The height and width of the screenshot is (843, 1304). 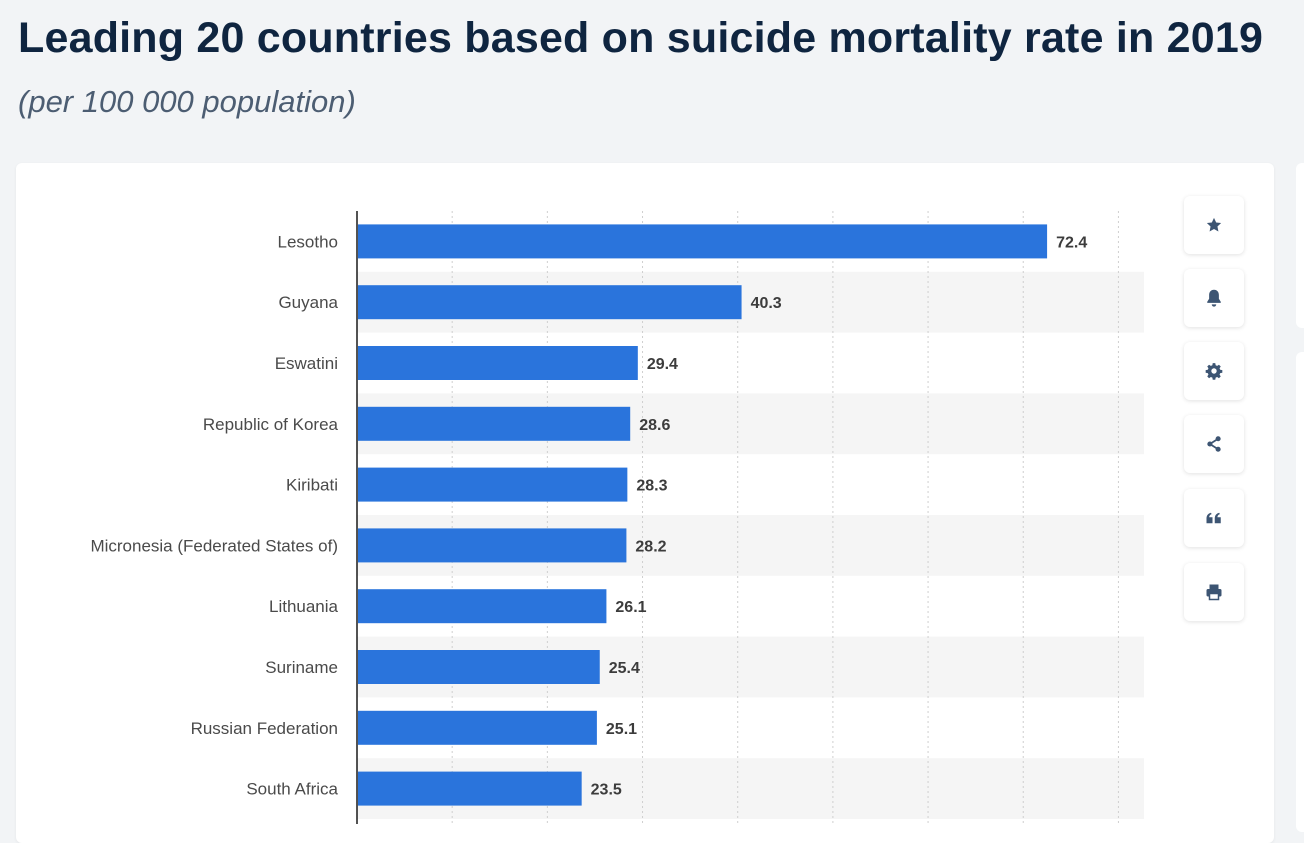 I want to click on quote-icon, so click(x=1213, y=518).